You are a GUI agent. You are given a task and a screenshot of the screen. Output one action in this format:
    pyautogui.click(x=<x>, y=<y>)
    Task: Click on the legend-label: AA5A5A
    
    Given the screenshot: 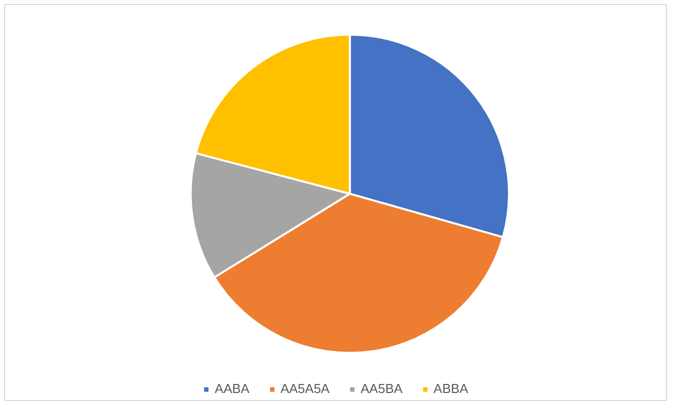 What is the action you would take?
    pyautogui.click(x=305, y=388)
    